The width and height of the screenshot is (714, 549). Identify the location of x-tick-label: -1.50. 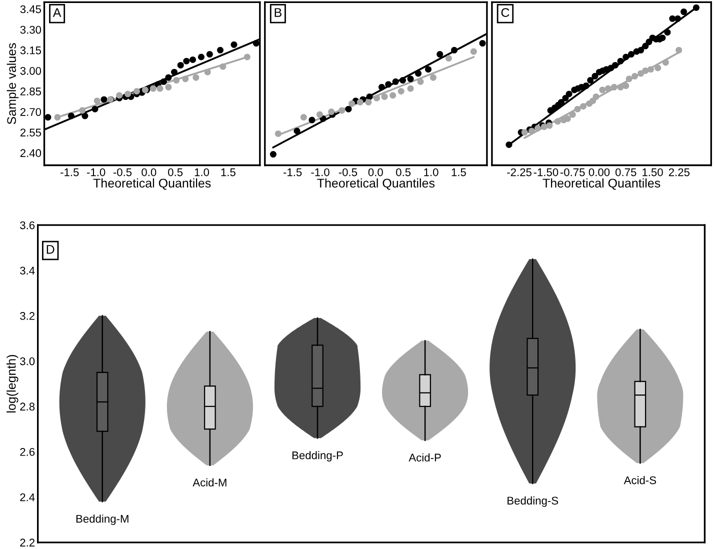
(546, 172).